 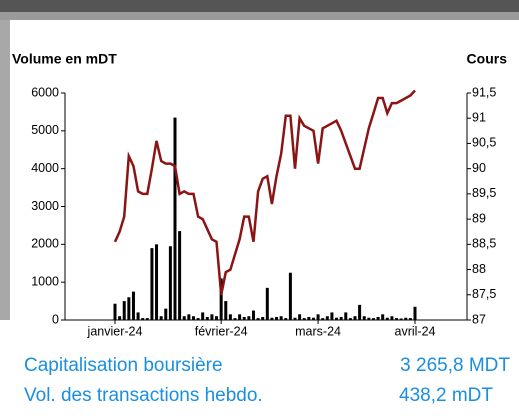 What do you see at coordinates (484, 92) in the screenshot?
I see `y2-tick-label: 91,5` at bounding box center [484, 92].